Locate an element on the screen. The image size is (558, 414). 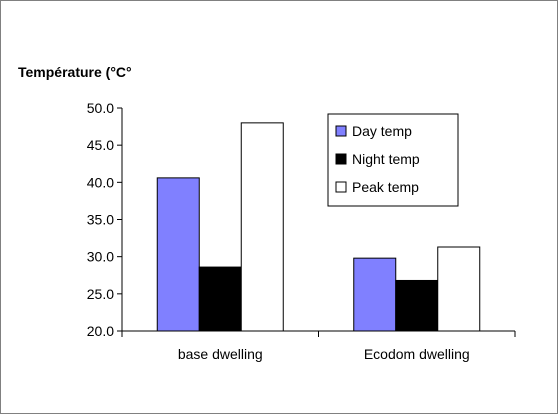
x-tick-label: Ecodom dwelling is located at coordinates (417, 354).